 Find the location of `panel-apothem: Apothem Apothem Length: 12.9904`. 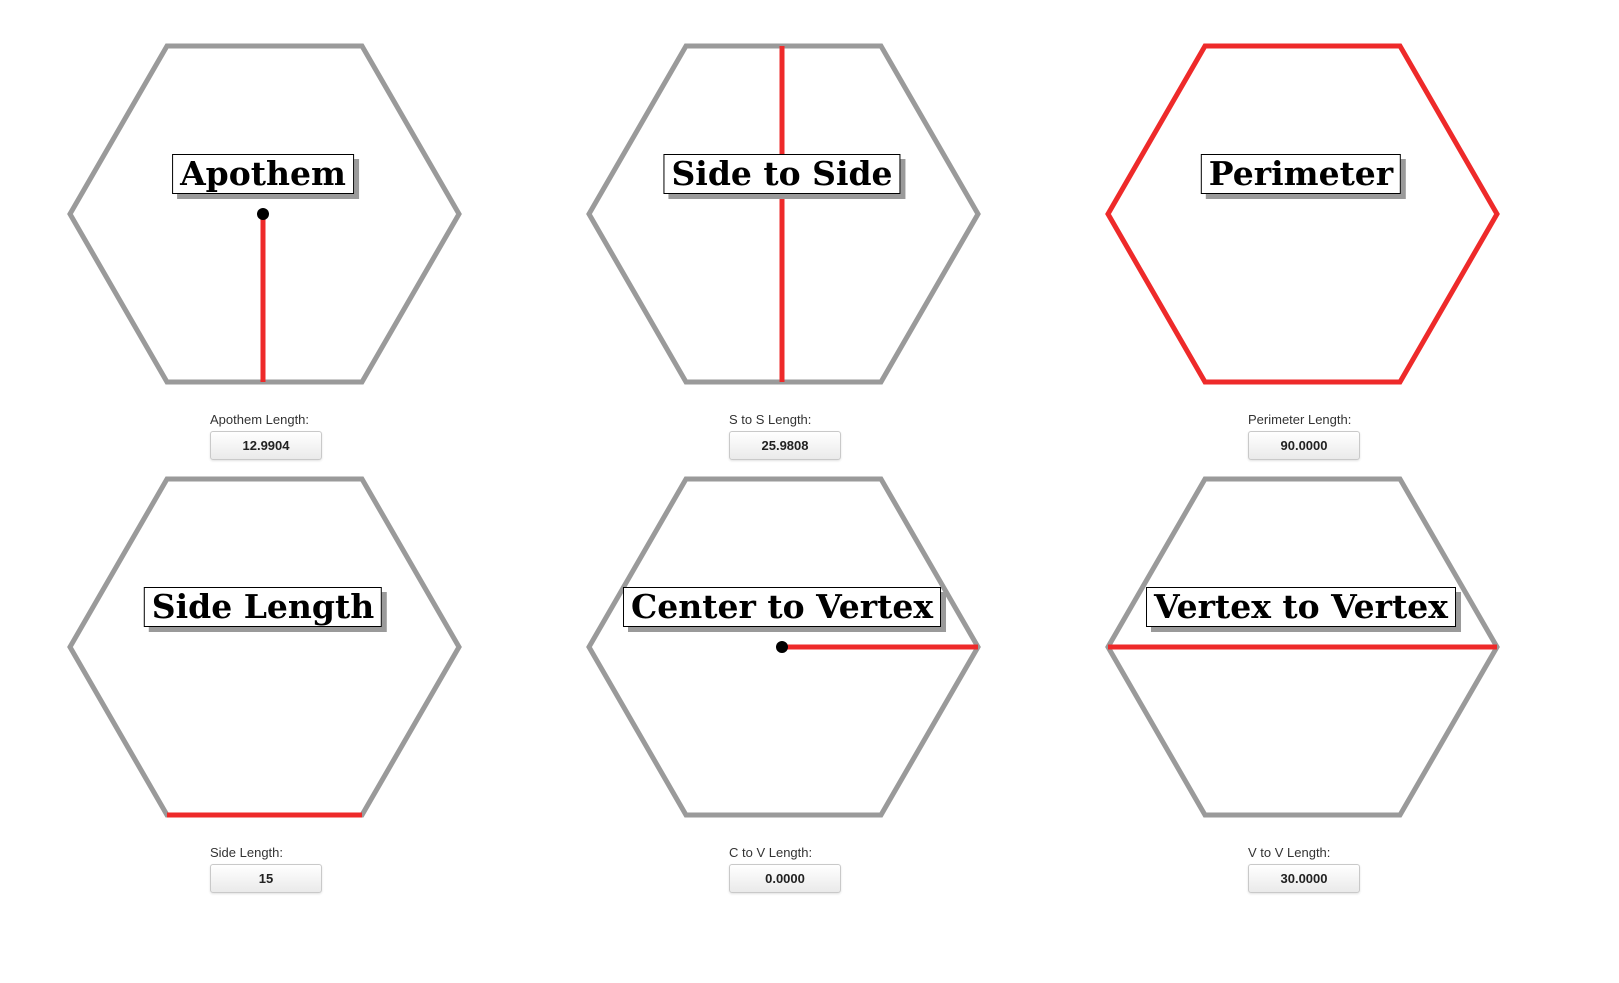

panel-apothem: Apothem Apothem Length: 12.9904 is located at coordinates (273, 258).